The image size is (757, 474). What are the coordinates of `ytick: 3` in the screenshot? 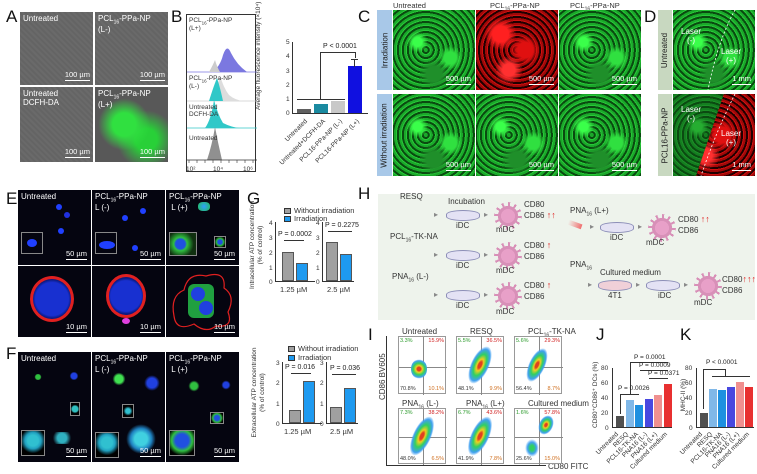 It's located at (322, 363).